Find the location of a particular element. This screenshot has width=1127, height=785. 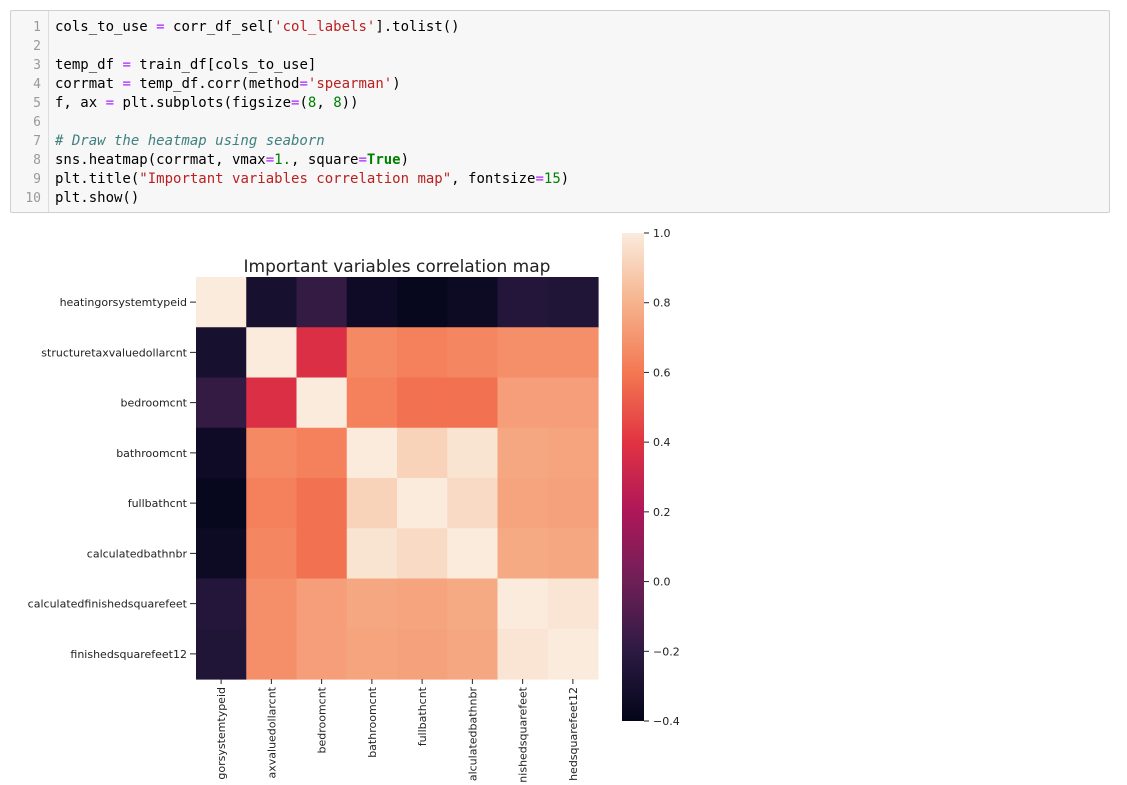

colorbar-tick-label: 0.2 is located at coordinates (662, 512).